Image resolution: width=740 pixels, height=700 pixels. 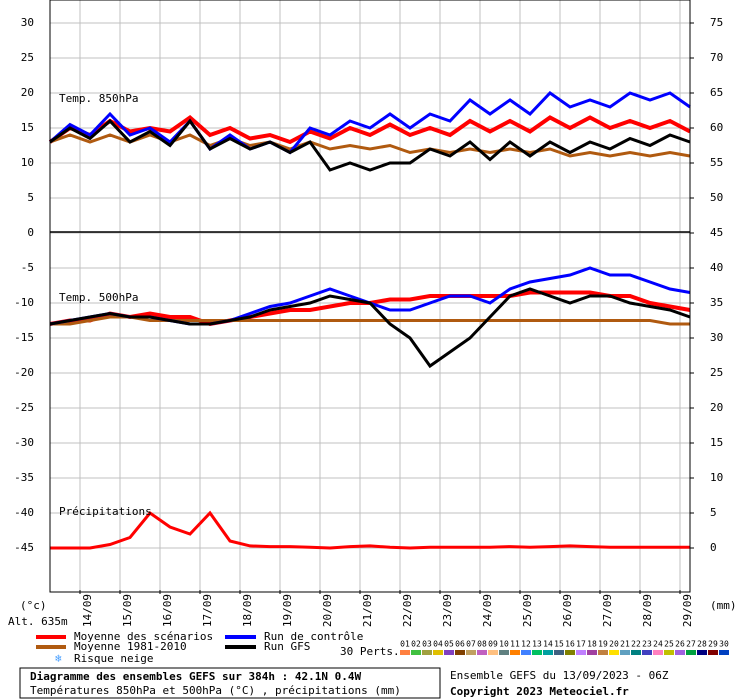 What do you see at coordinates (539, 691) in the screenshot?
I see `copyright: Copyright 2023 Meteociel.fr` at bounding box center [539, 691].